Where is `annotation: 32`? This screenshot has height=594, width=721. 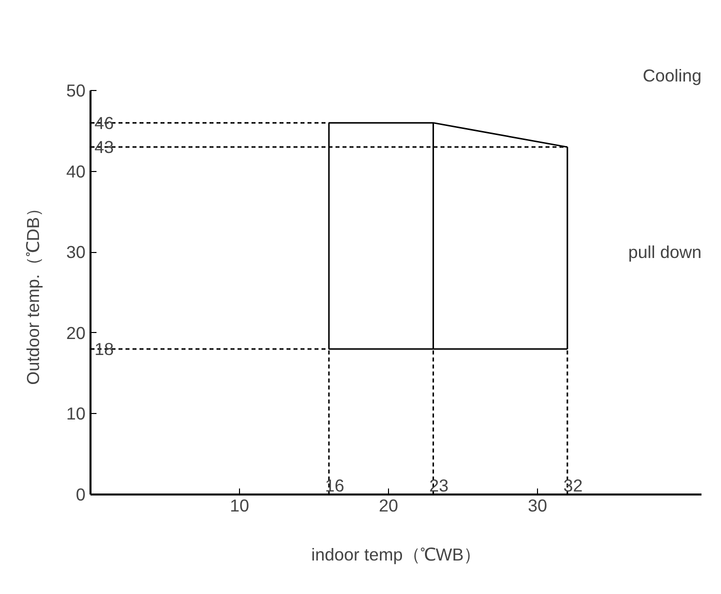 annotation: 32 is located at coordinates (573, 486).